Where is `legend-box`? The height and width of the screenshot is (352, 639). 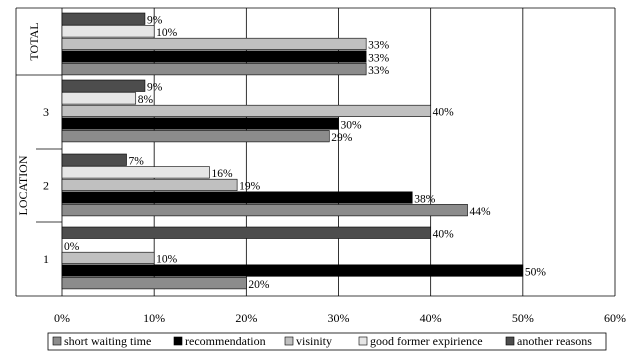 legend-box is located at coordinates (327, 341).